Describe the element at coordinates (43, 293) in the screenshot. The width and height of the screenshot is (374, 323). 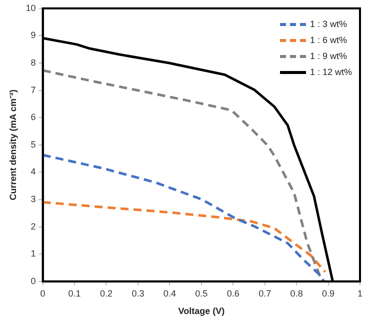
I see `x-tick-label: 0` at that location.